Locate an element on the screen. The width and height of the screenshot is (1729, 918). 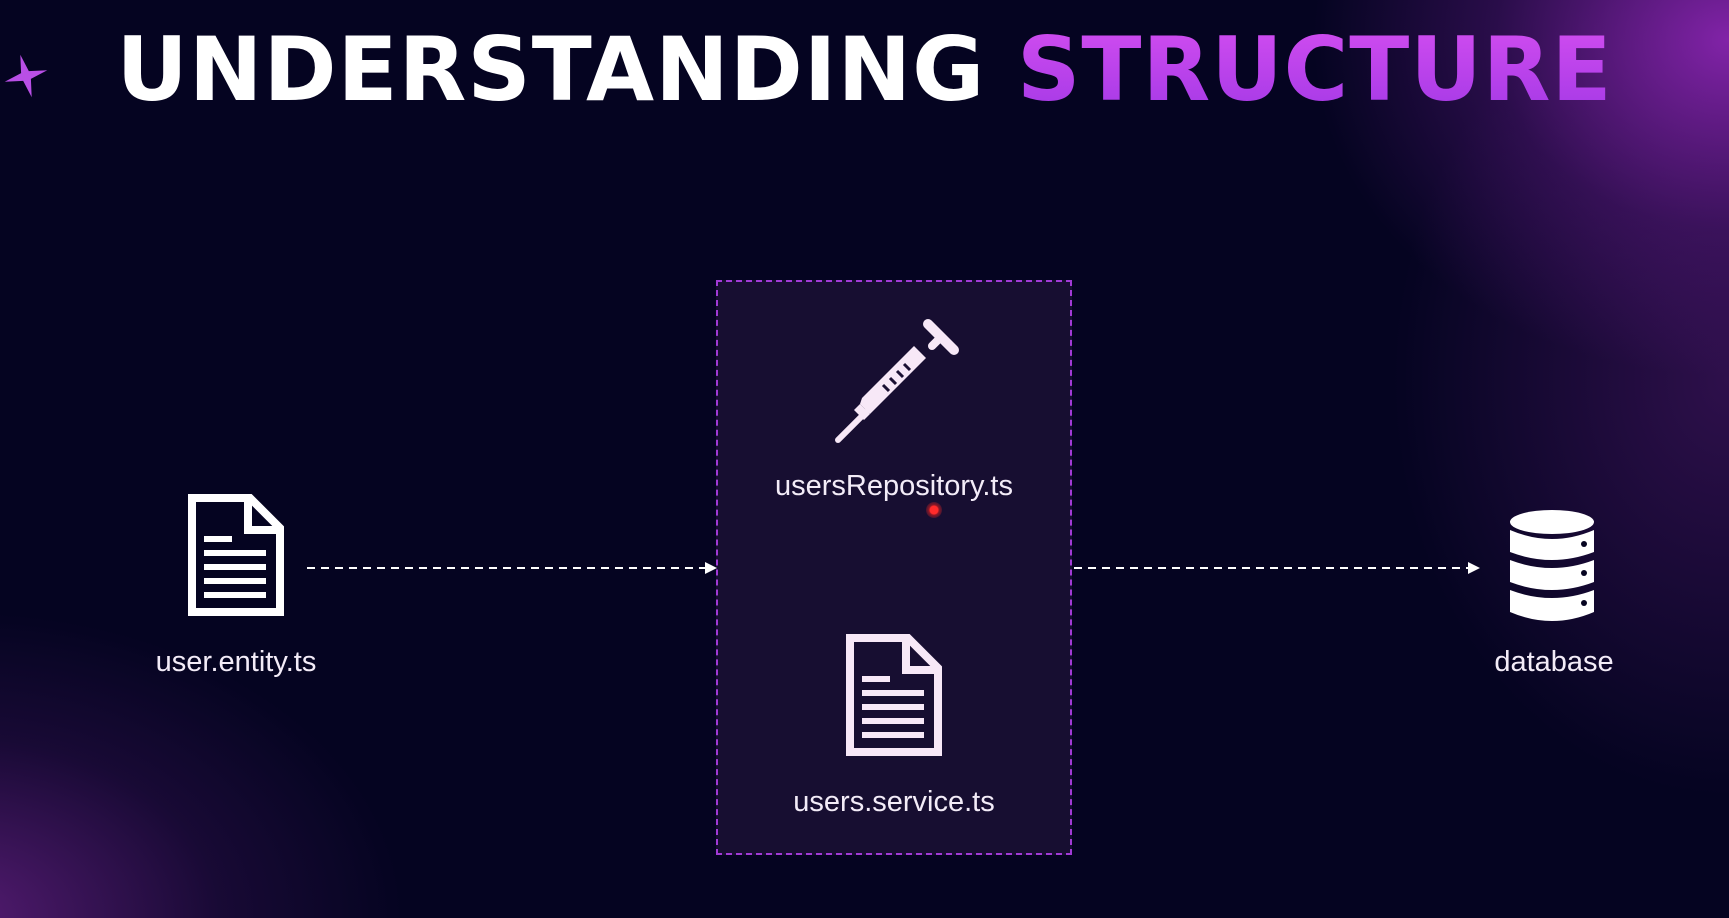
pointer-dot is located at coordinates (934, 510).